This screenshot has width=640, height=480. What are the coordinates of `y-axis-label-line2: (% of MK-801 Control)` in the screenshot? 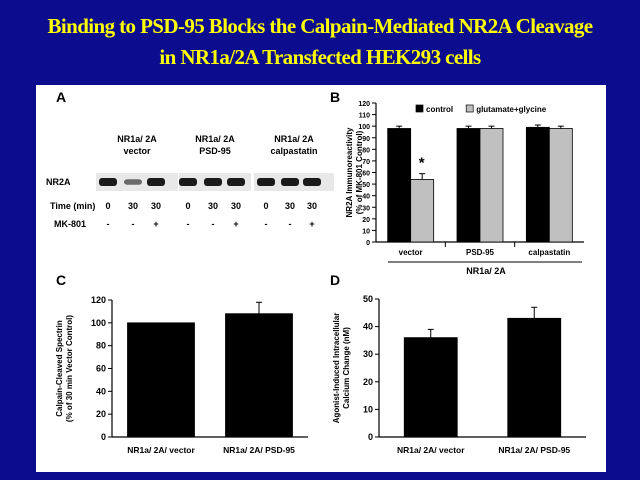 It's located at (359, 172).